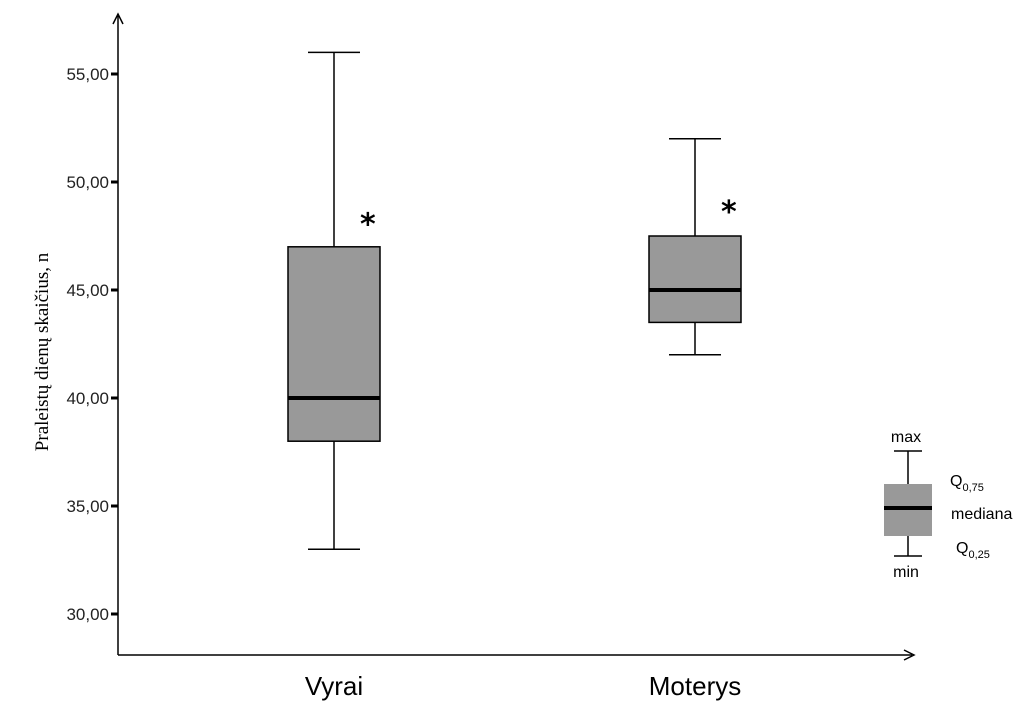 The height and width of the screenshot is (702, 1026). Describe the element at coordinates (695, 686) in the screenshot. I see `category-label: Moterys` at that location.